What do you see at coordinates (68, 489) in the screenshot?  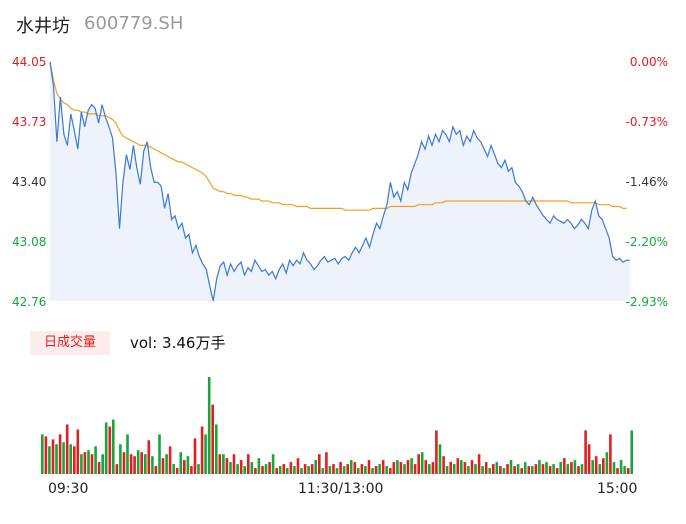 I see `time-open: 09:30` at bounding box center [68, 489].